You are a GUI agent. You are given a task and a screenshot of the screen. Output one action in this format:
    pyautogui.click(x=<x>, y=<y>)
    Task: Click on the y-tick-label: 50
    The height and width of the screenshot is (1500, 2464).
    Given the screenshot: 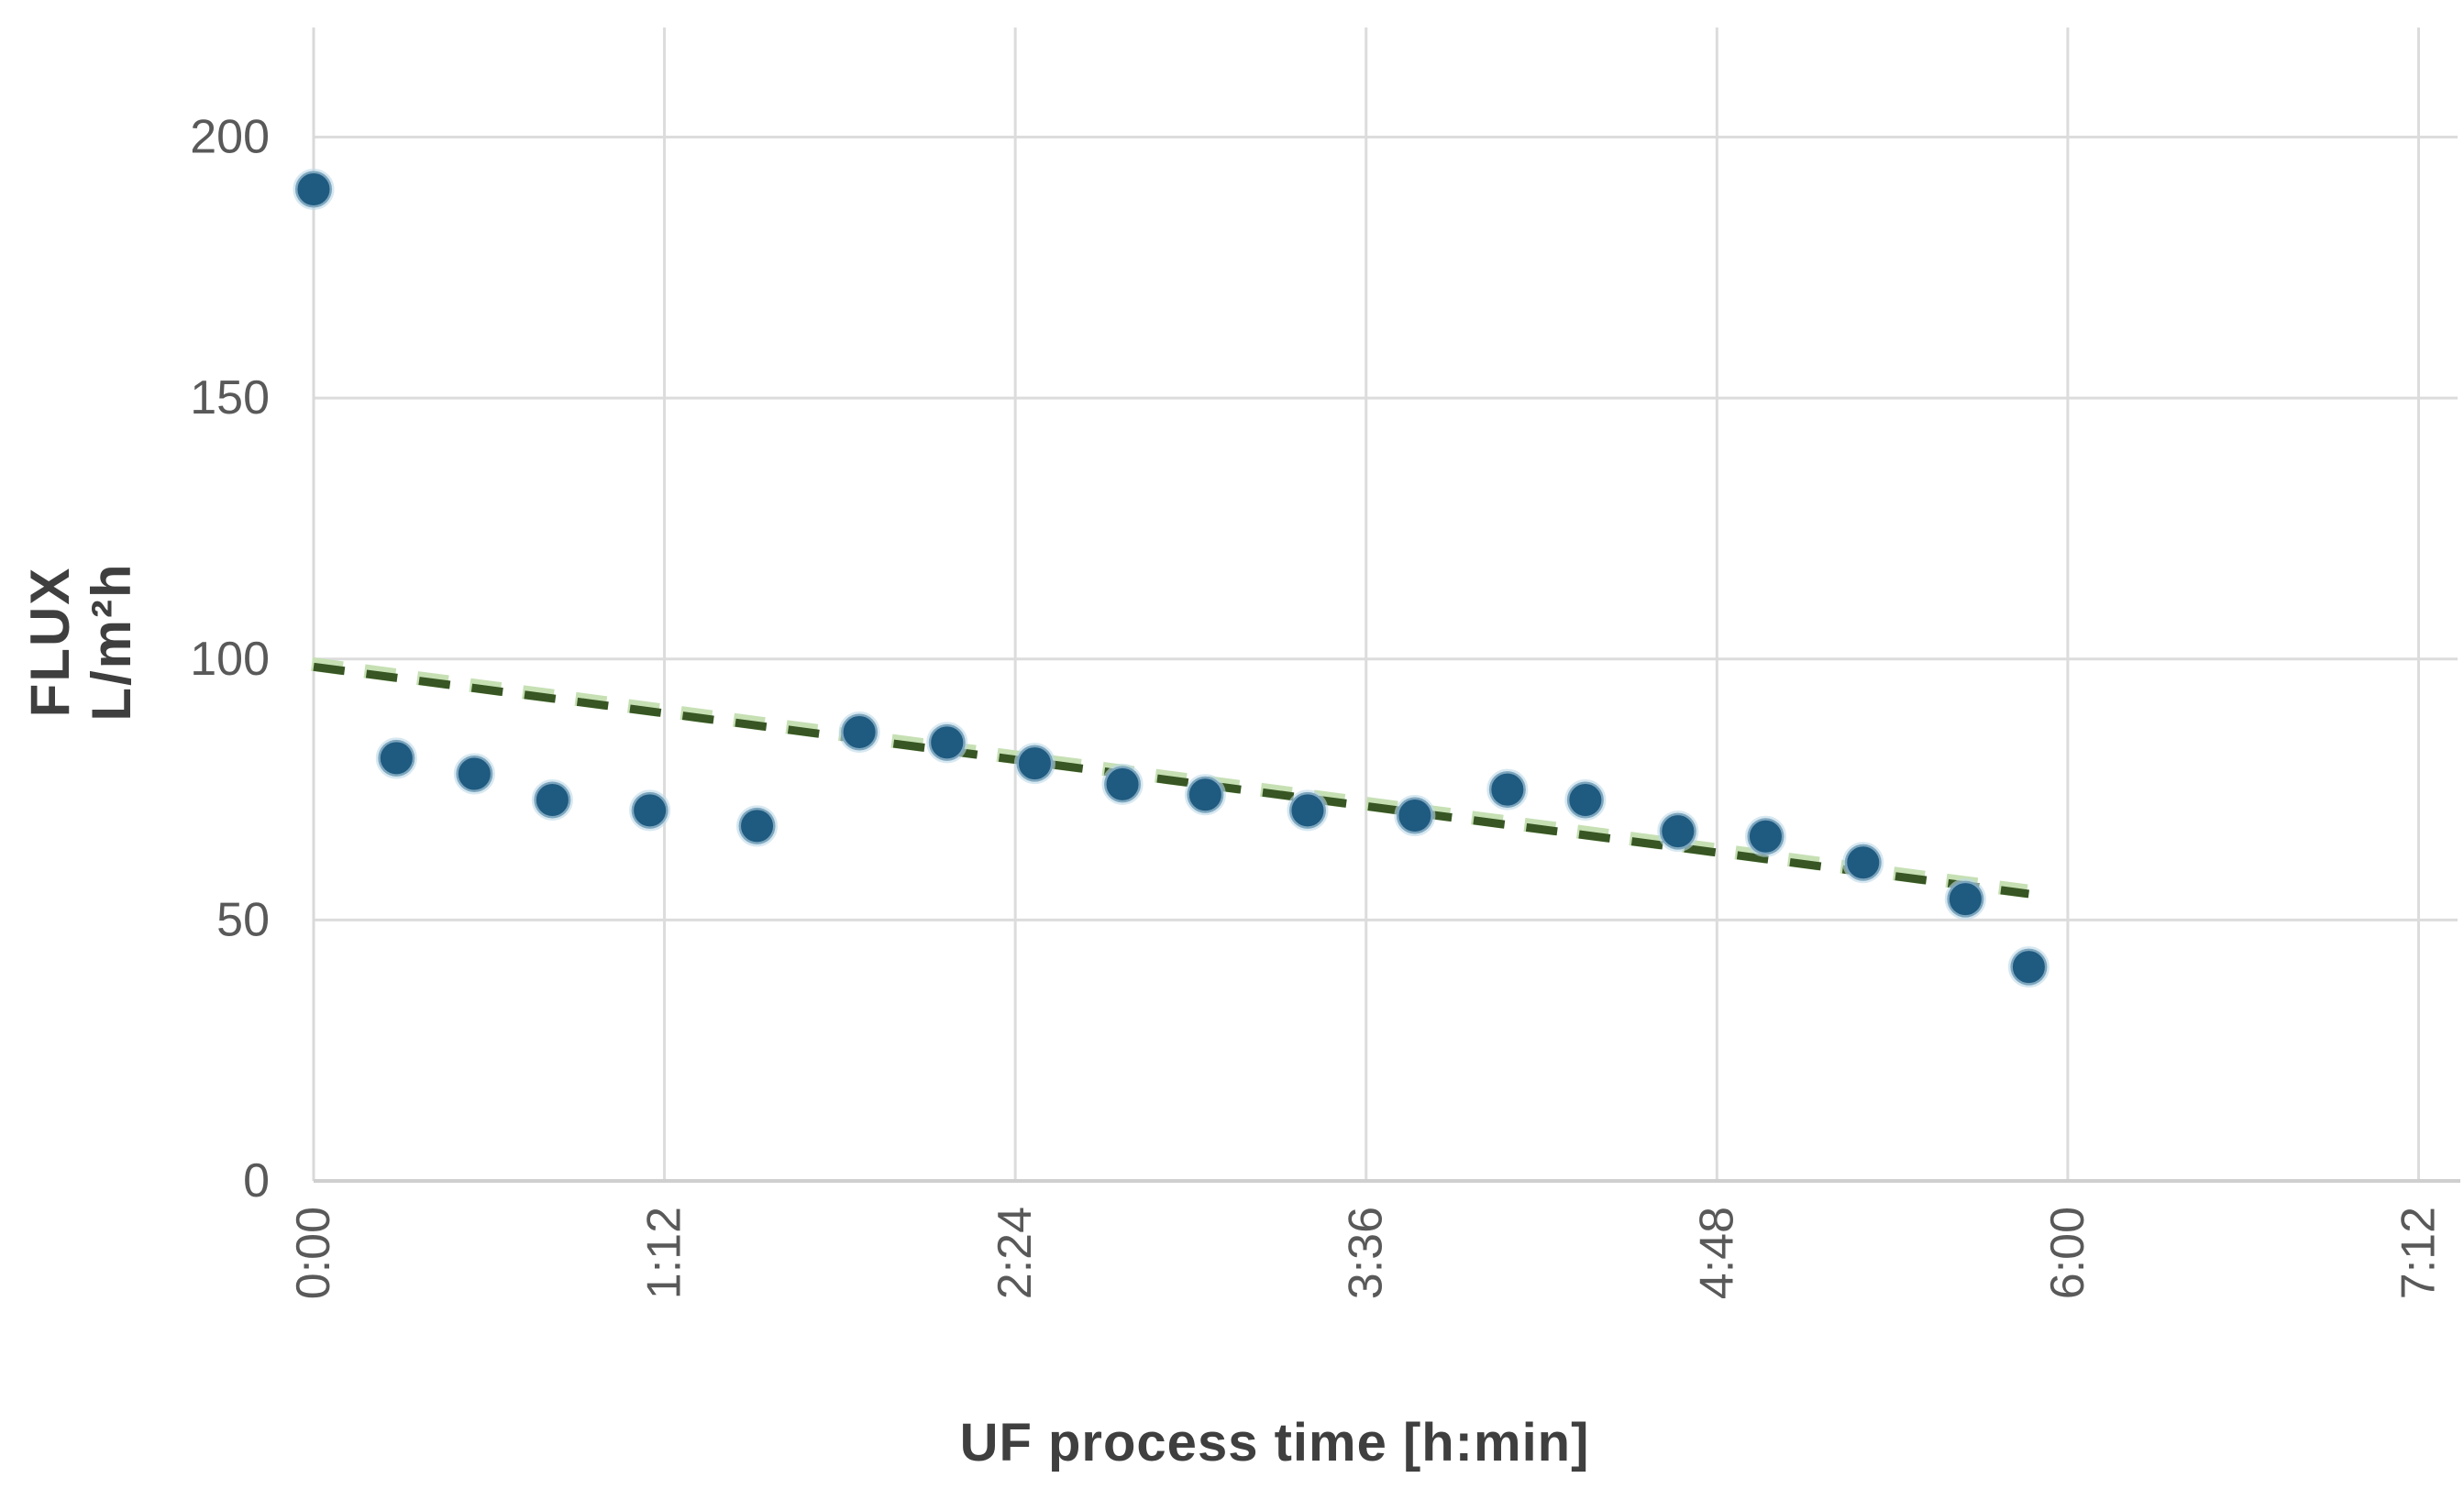 What is the action you would take?
    pyautogui.click(x=243, y=919)
    